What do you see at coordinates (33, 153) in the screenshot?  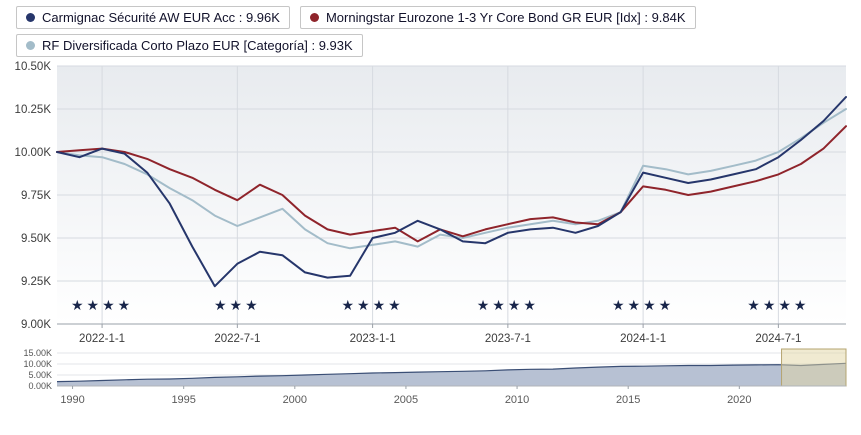 I see `y-tick-label: 10.00K` at bounding box center [33, 153].